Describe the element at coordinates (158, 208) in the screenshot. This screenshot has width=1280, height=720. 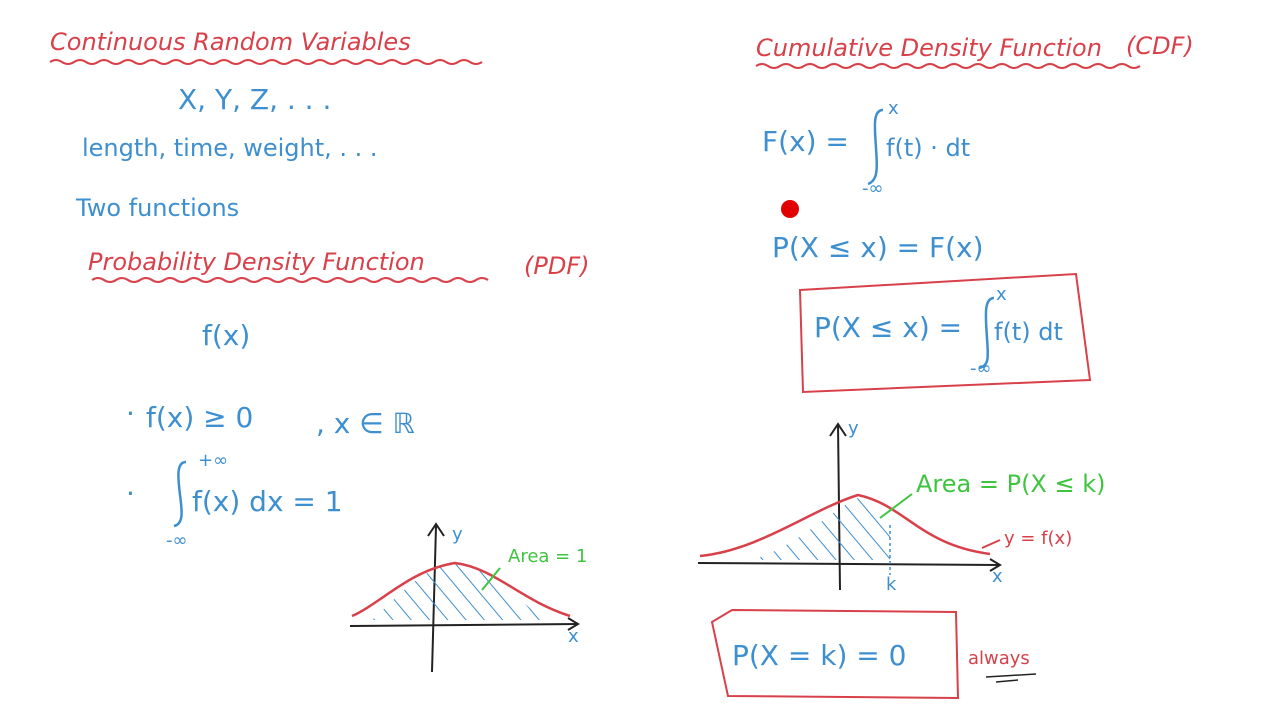
I see `two-functions-label: Two functions` at that location.